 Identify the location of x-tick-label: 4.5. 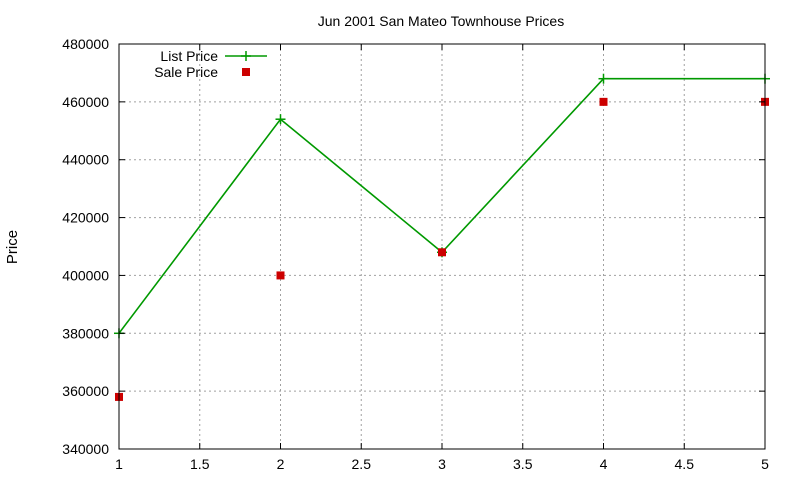
(685, 464).